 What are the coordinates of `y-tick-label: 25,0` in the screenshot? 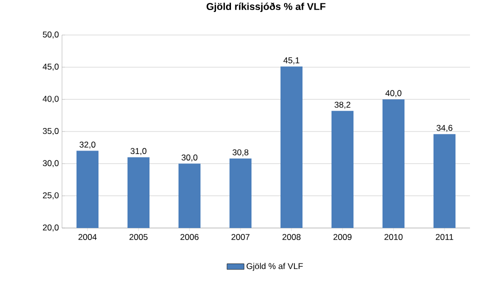 It's located at (50, 196).